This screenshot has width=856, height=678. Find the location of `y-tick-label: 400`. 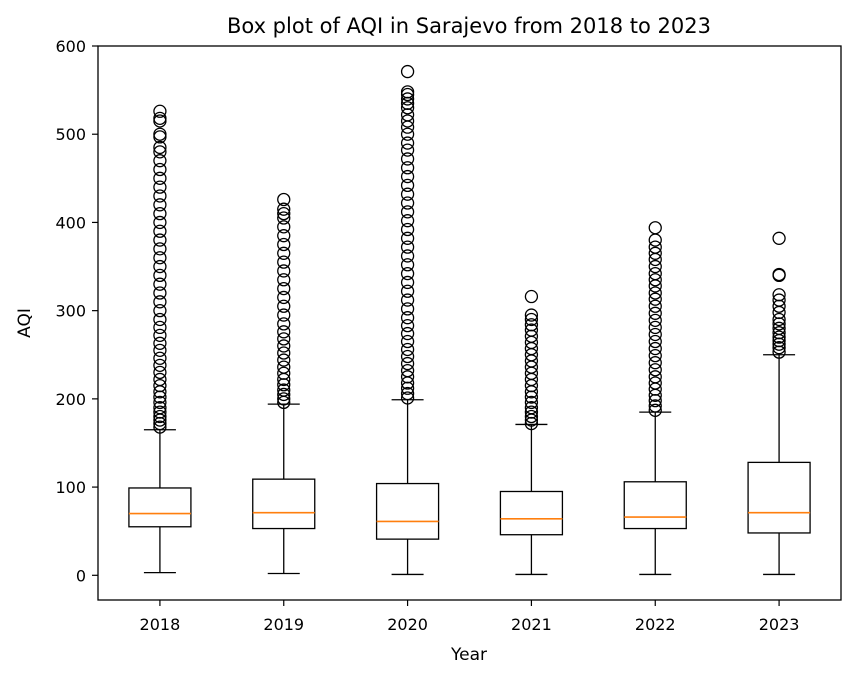

y-tick-label: 400 is located at coordinates (70, 222).